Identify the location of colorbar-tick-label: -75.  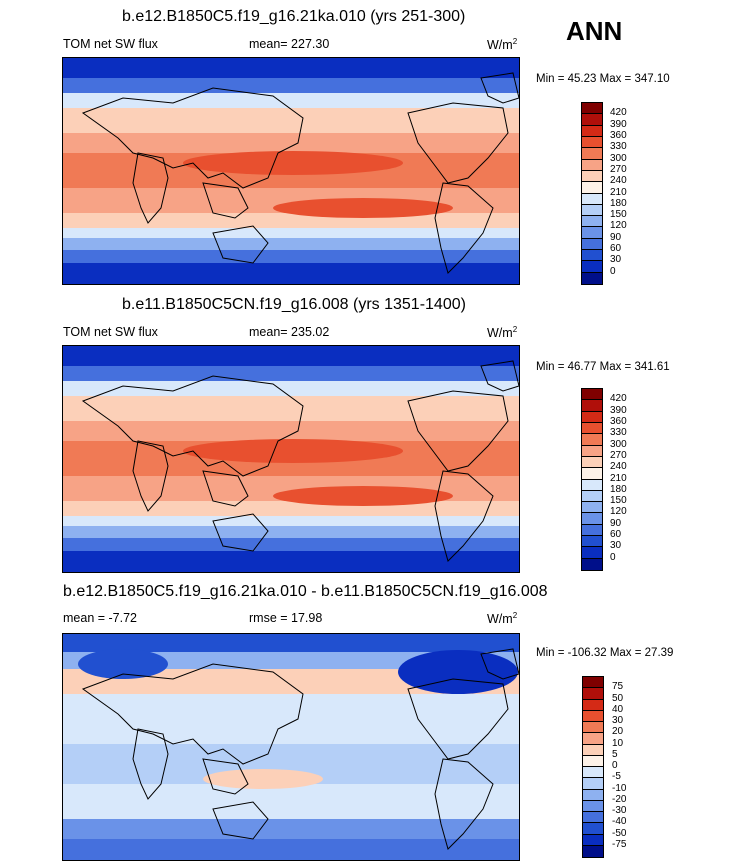
(619, 844).